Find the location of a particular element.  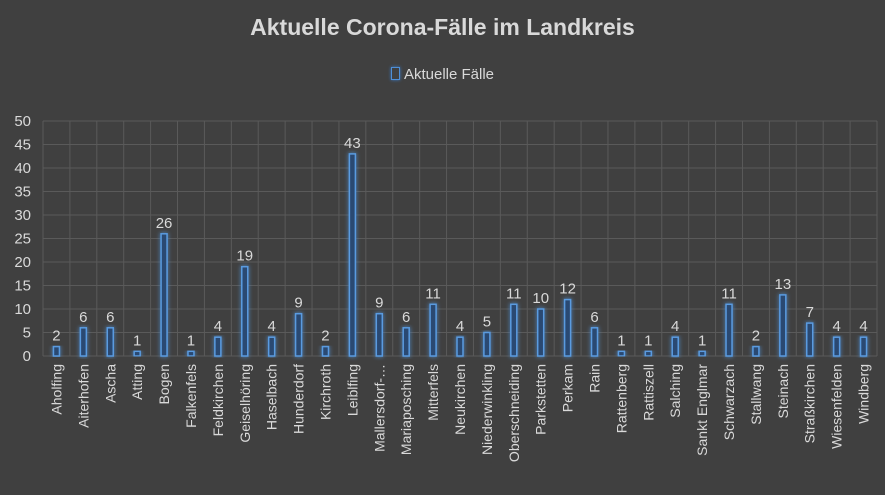

data-label: 12 is located at coordinates (567, 289).